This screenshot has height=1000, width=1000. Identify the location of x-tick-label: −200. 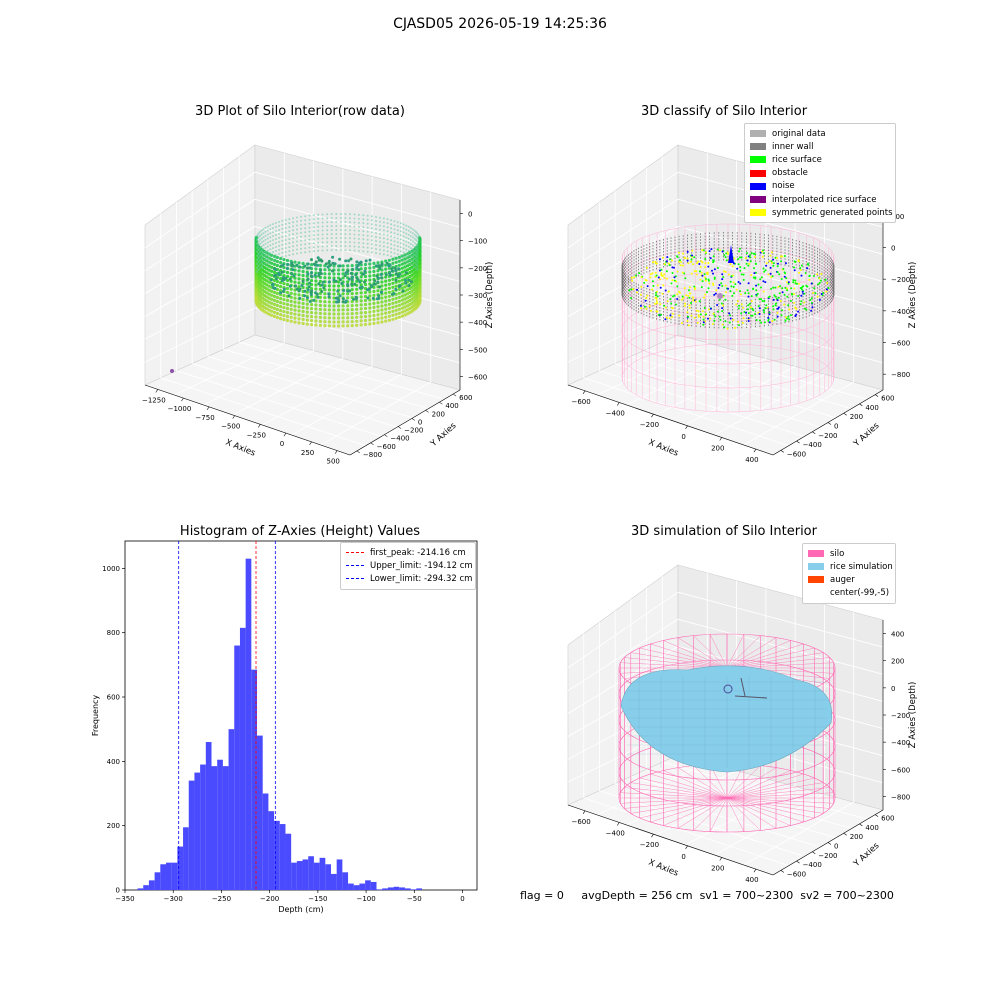
(269, 899).